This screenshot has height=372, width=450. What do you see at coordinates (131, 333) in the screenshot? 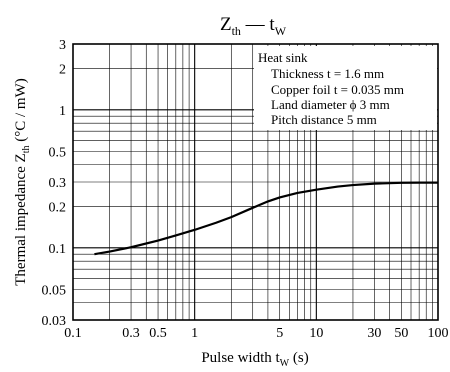
I see `x-tick-label: 0.3` at bounding box center [131, 333].